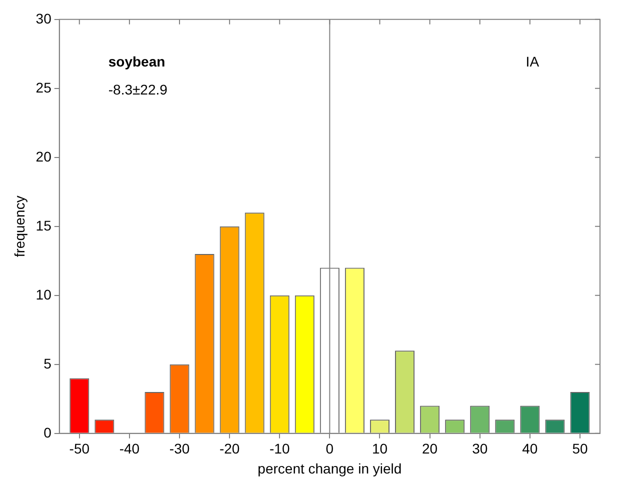 The width and height of the screenshot is (618, 489). I want to click on x-tick-label: -50, so click(79, 448).